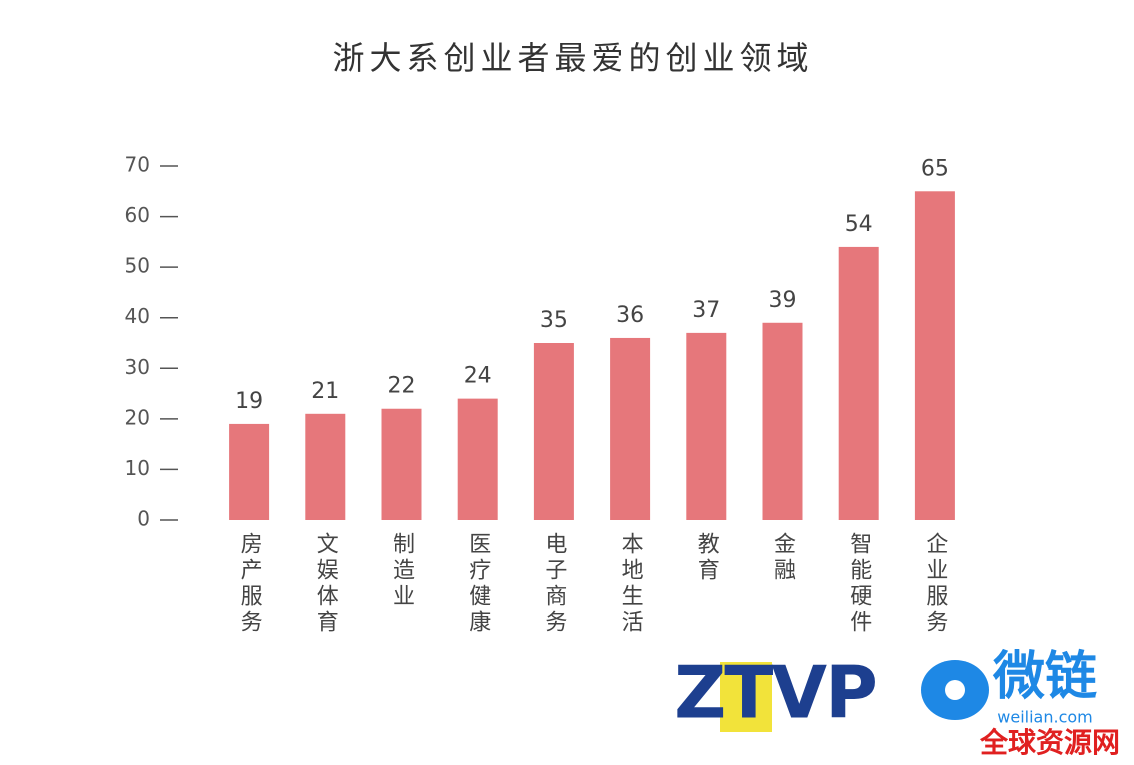  I want to click on y-tick-label: 20, so click(137, 417).